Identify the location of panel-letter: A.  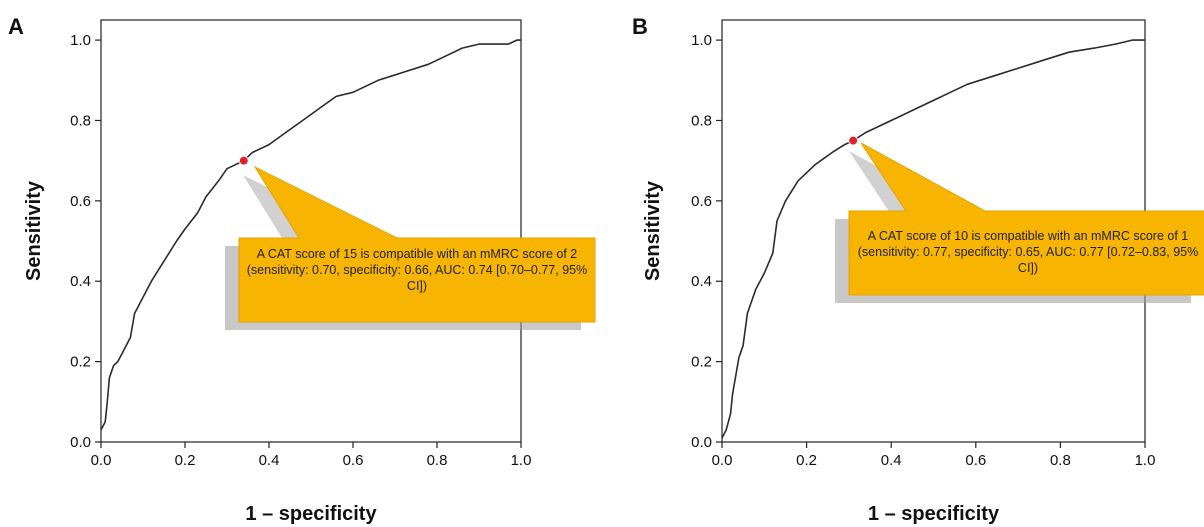
(16, 26).